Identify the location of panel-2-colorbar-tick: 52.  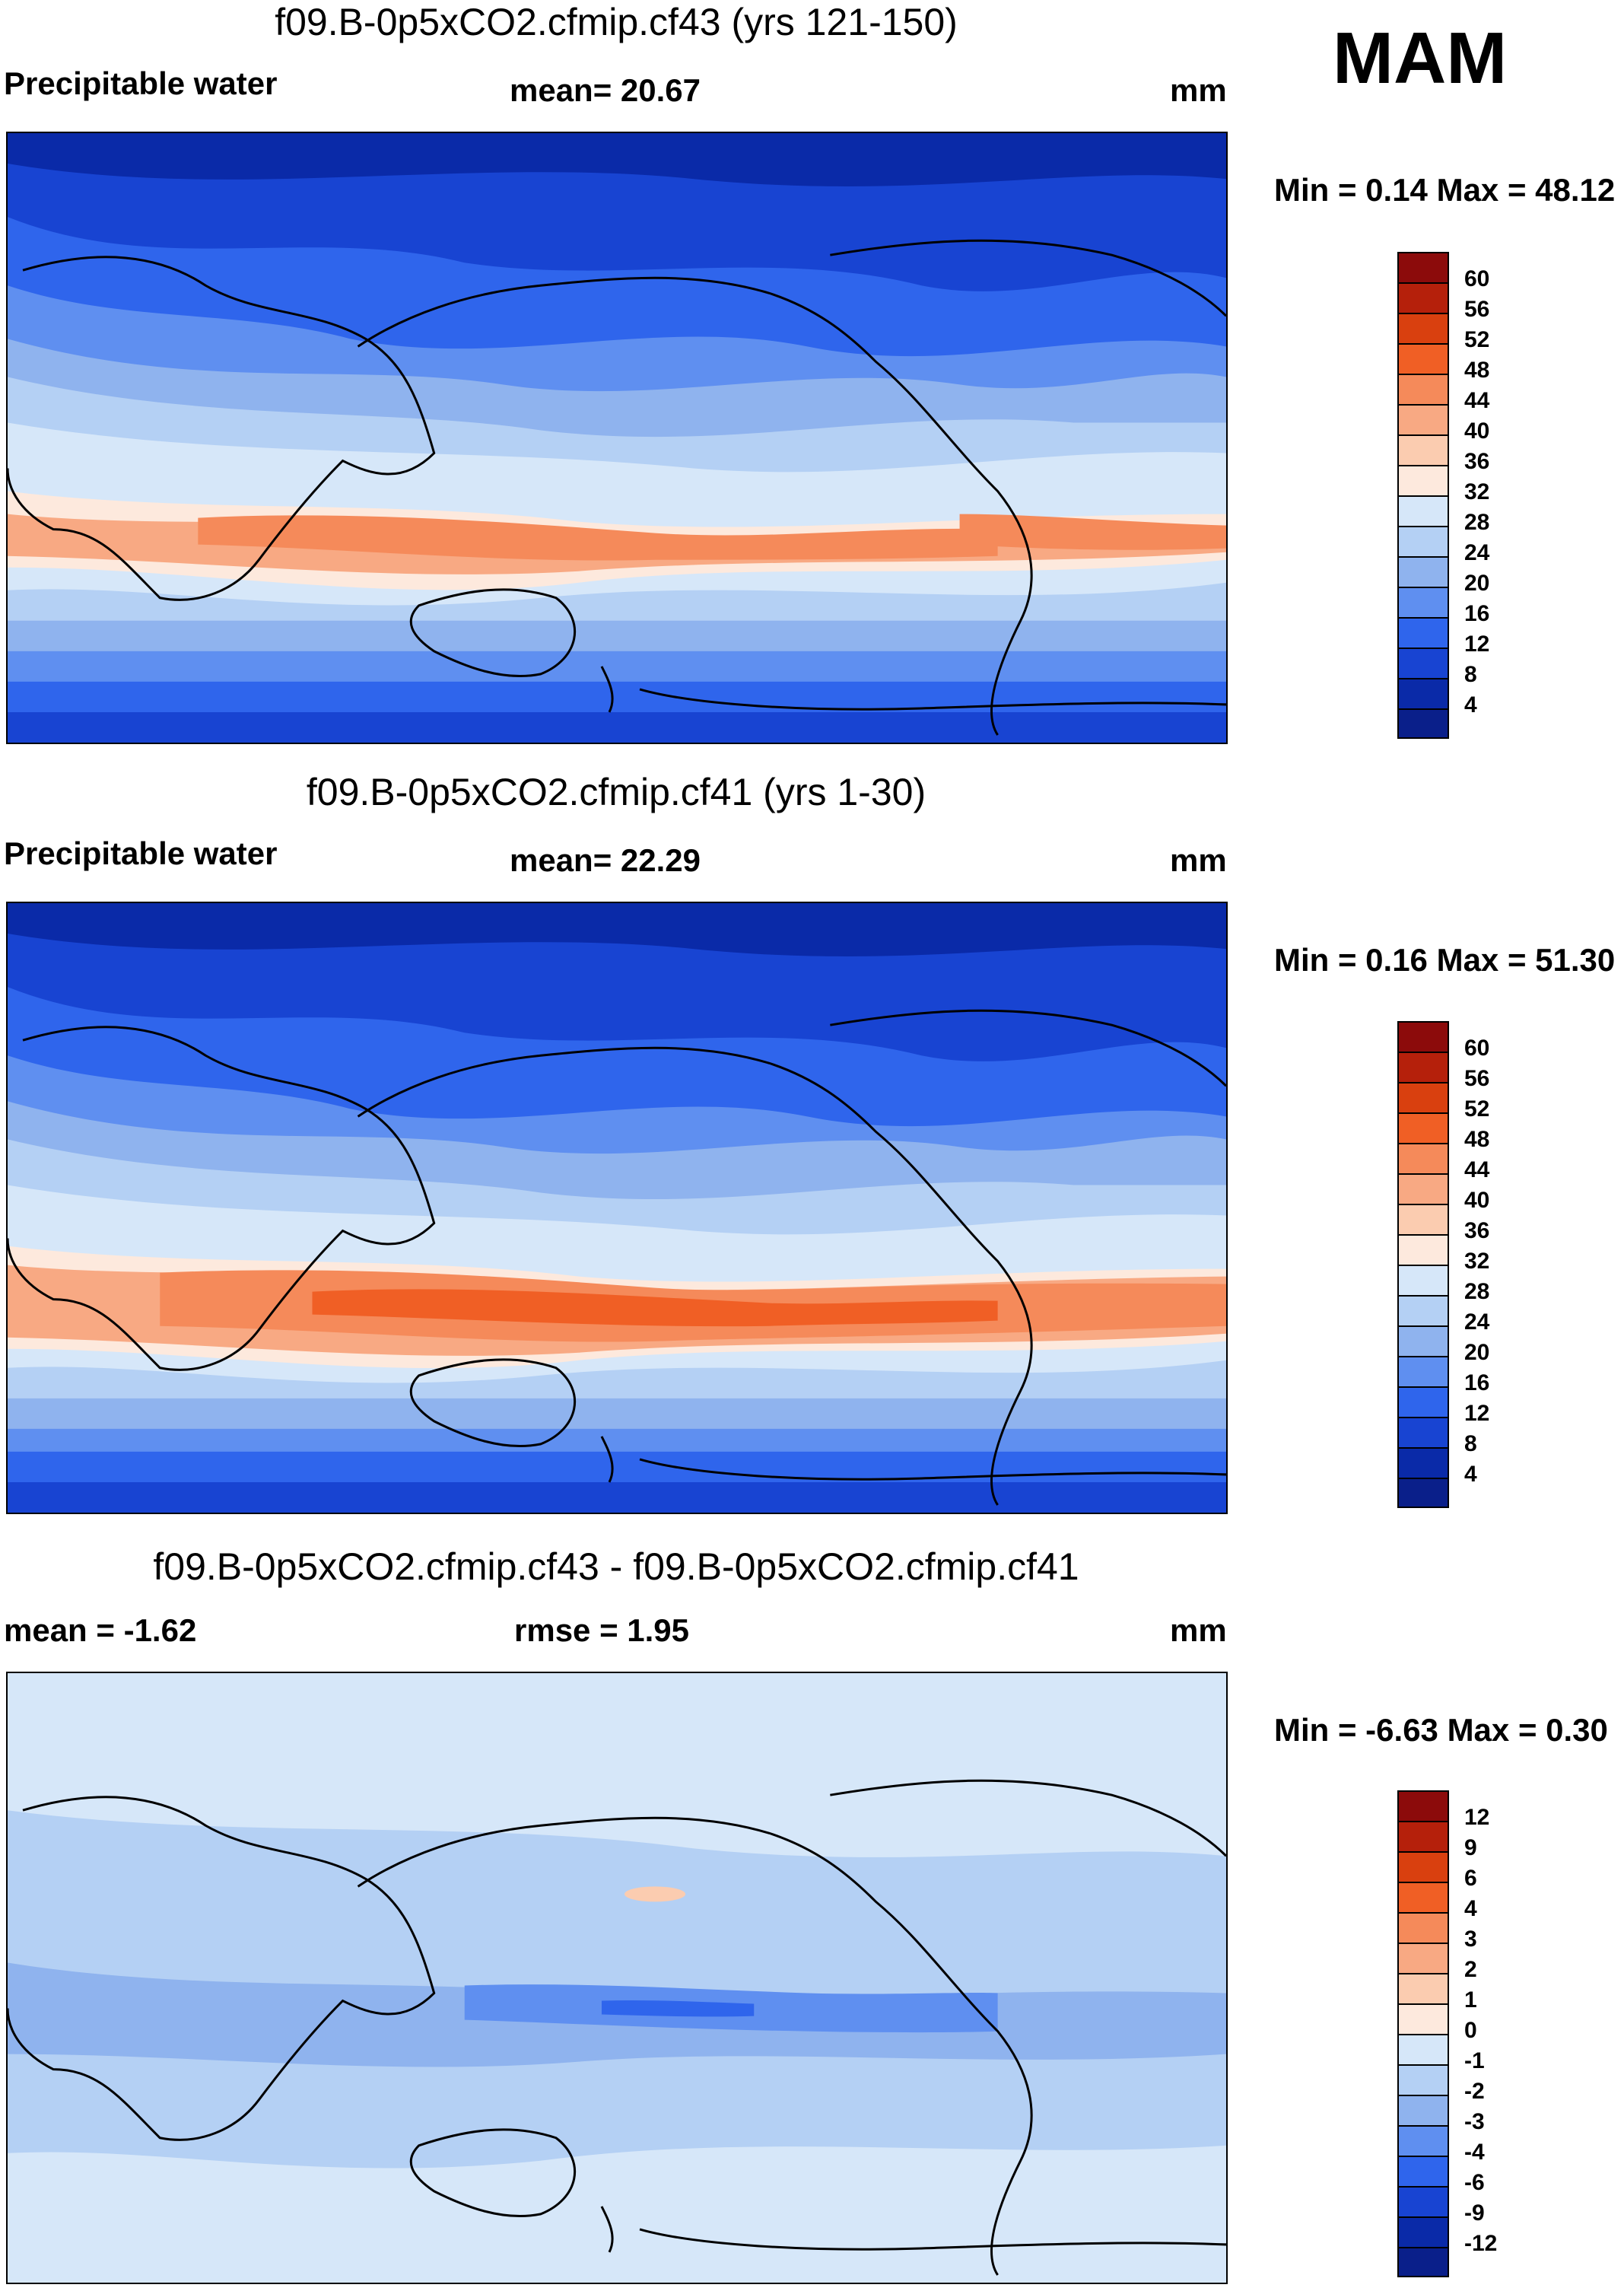
(1477, 1109).